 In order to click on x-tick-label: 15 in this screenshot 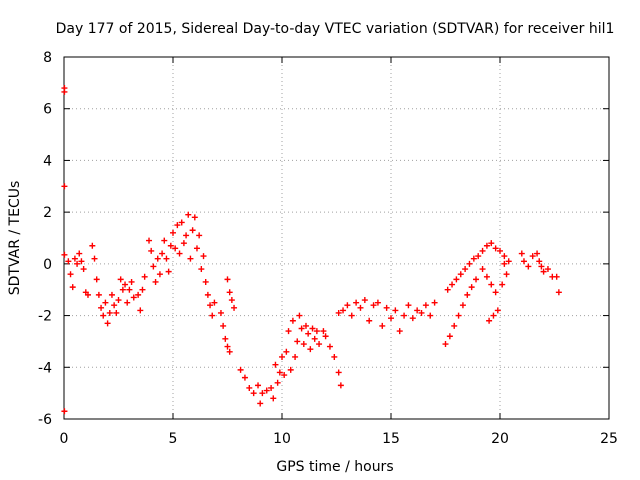, I will do `click(391, 439)`.